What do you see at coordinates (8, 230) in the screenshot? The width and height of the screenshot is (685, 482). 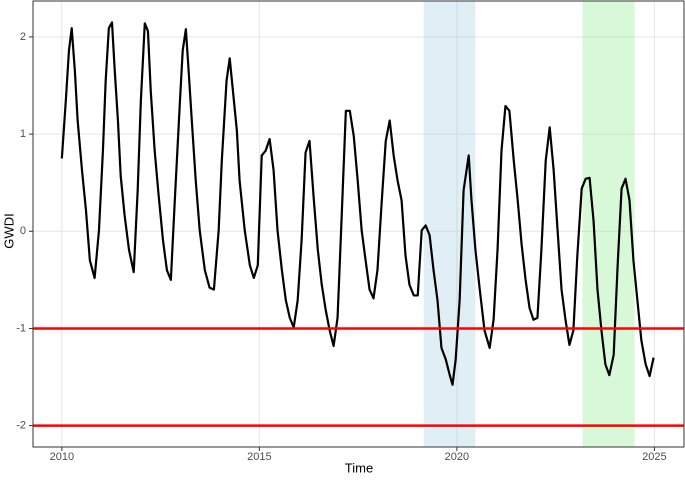 I see `y-axis-label: GWDI` at bounding box center [8, 230].